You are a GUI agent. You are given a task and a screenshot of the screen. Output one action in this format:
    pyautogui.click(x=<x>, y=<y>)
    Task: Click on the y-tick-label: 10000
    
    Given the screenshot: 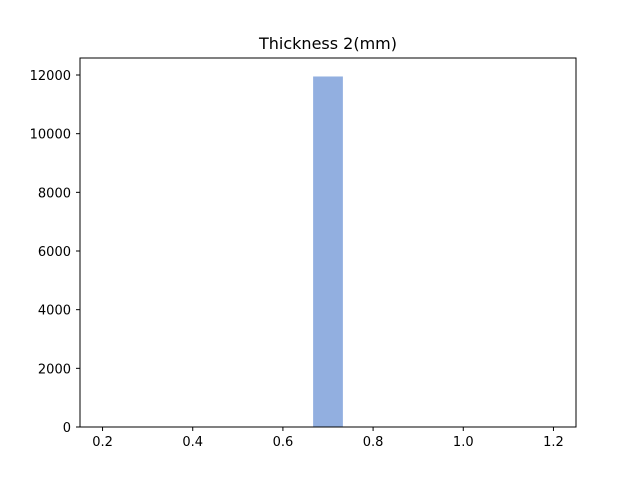 What is the action you would take?
    pyautogui.click(x=50, y=135)
    